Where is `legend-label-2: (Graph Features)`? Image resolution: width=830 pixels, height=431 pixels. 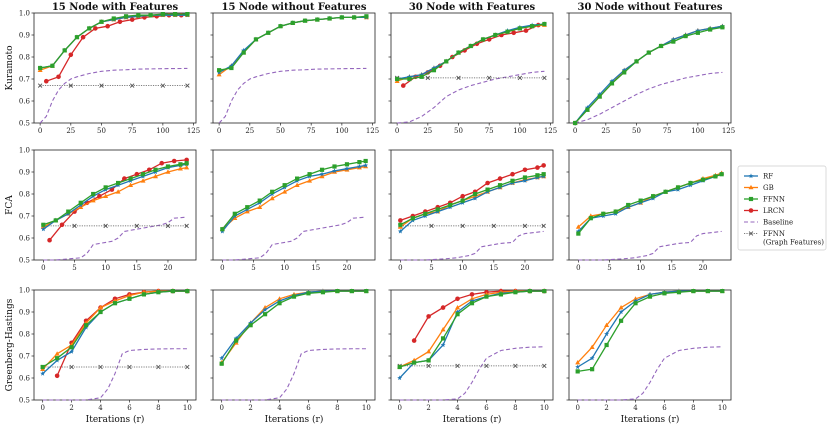
legend-label-2: (Graph Features) is located at coordinates (793, 243).